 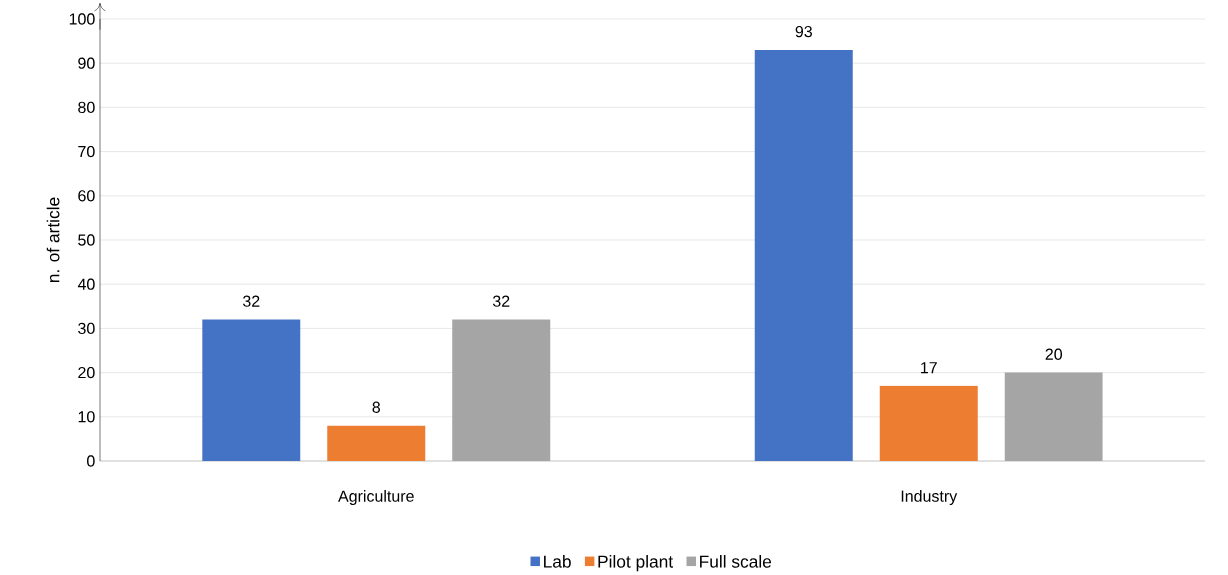 What do you see at coordinates (86, 107) in the screenshot?
I see `y-tick-label: 80` at bounding box center [86, 107].